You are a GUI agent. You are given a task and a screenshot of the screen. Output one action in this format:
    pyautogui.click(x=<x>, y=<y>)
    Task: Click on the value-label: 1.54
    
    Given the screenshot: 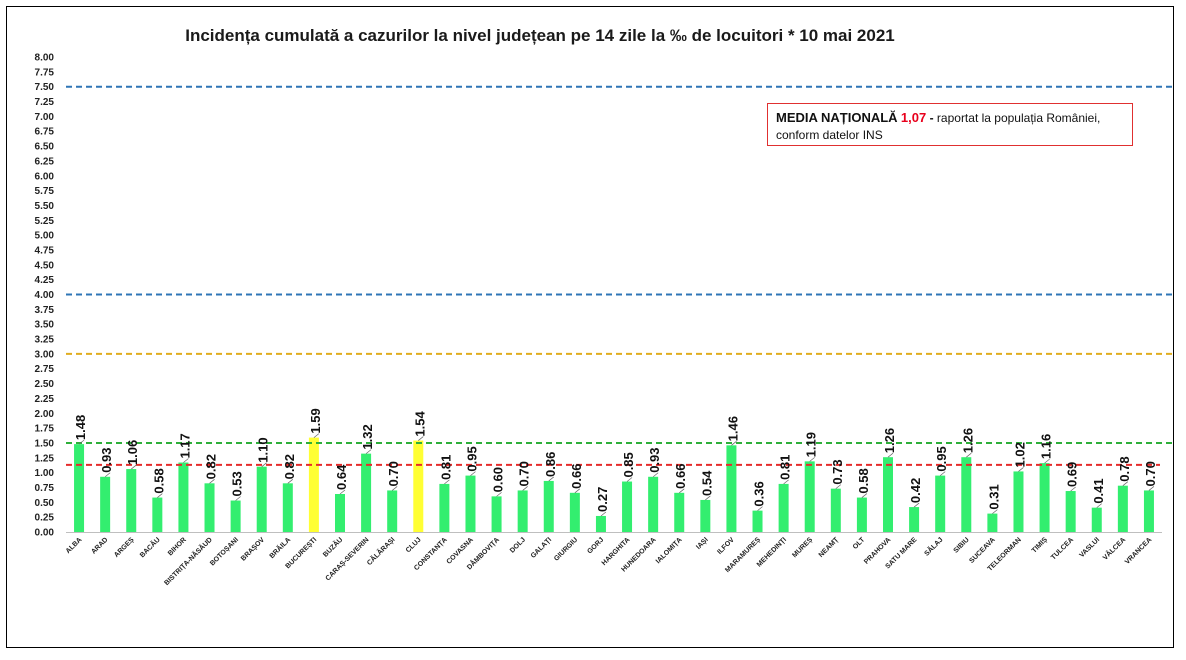 What is the action you would take?
    pyautogui.click(x=419, y=423)
    